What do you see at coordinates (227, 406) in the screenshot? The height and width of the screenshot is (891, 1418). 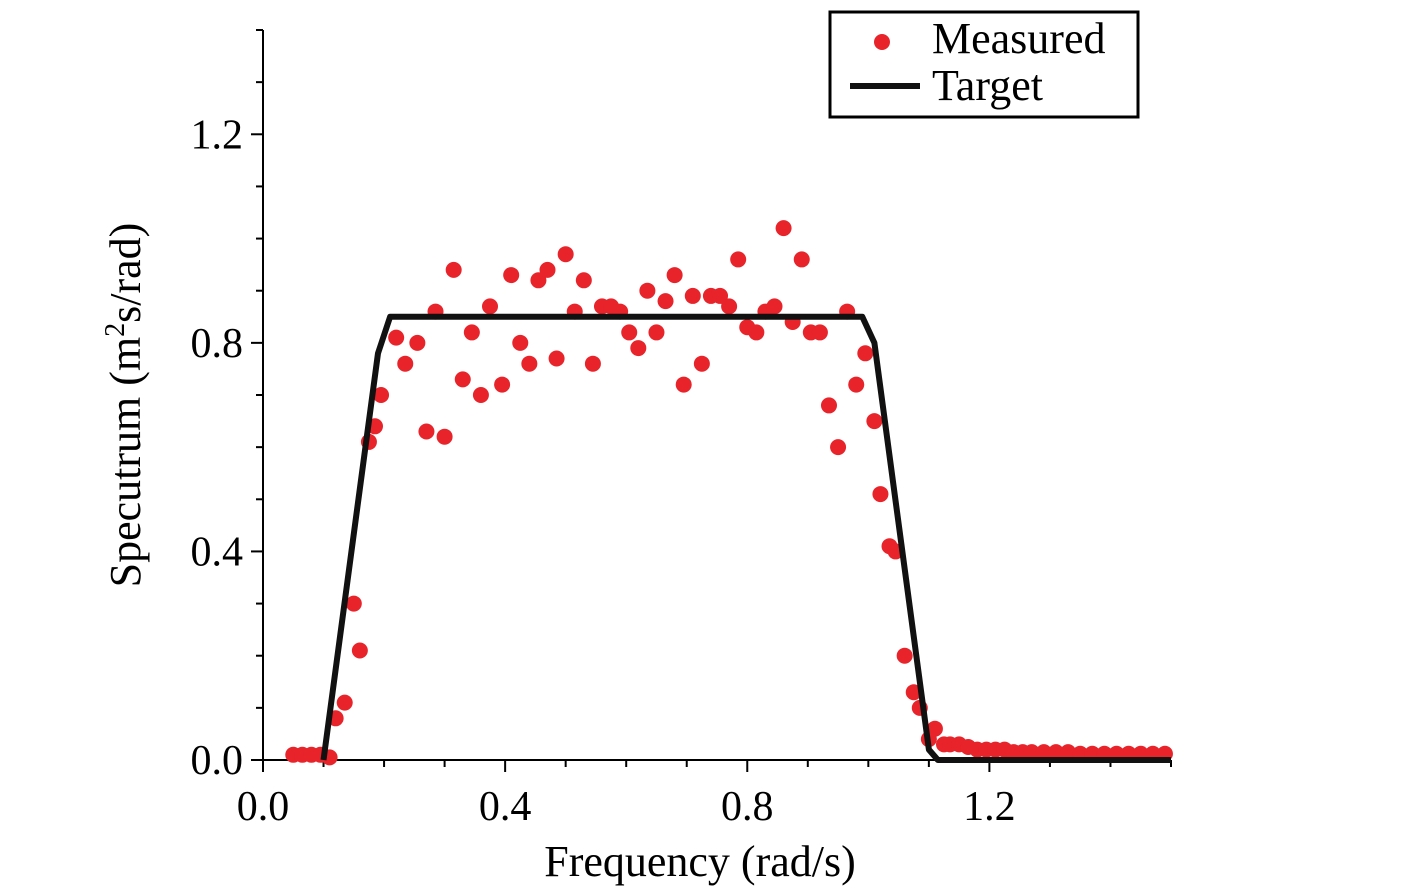 I see `y-axis: 0.0 0.4 0.8 1.2` at bounding box center [227, 406].